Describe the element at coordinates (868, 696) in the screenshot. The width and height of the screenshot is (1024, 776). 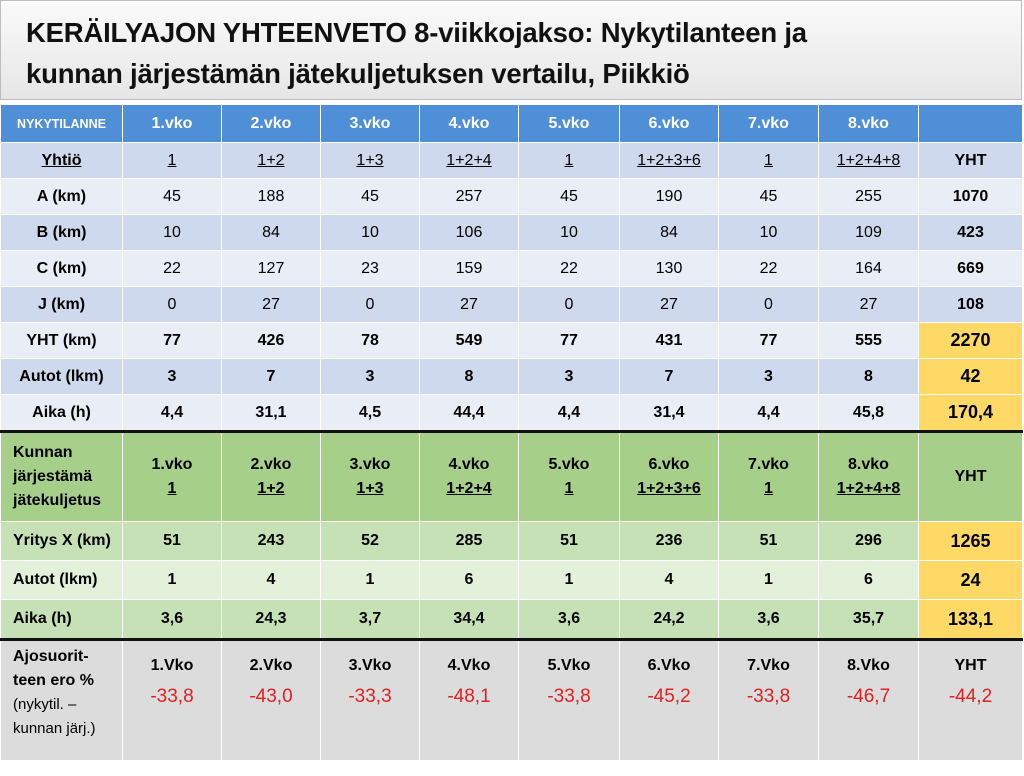
I see `difference-value: -46,7` at that location.